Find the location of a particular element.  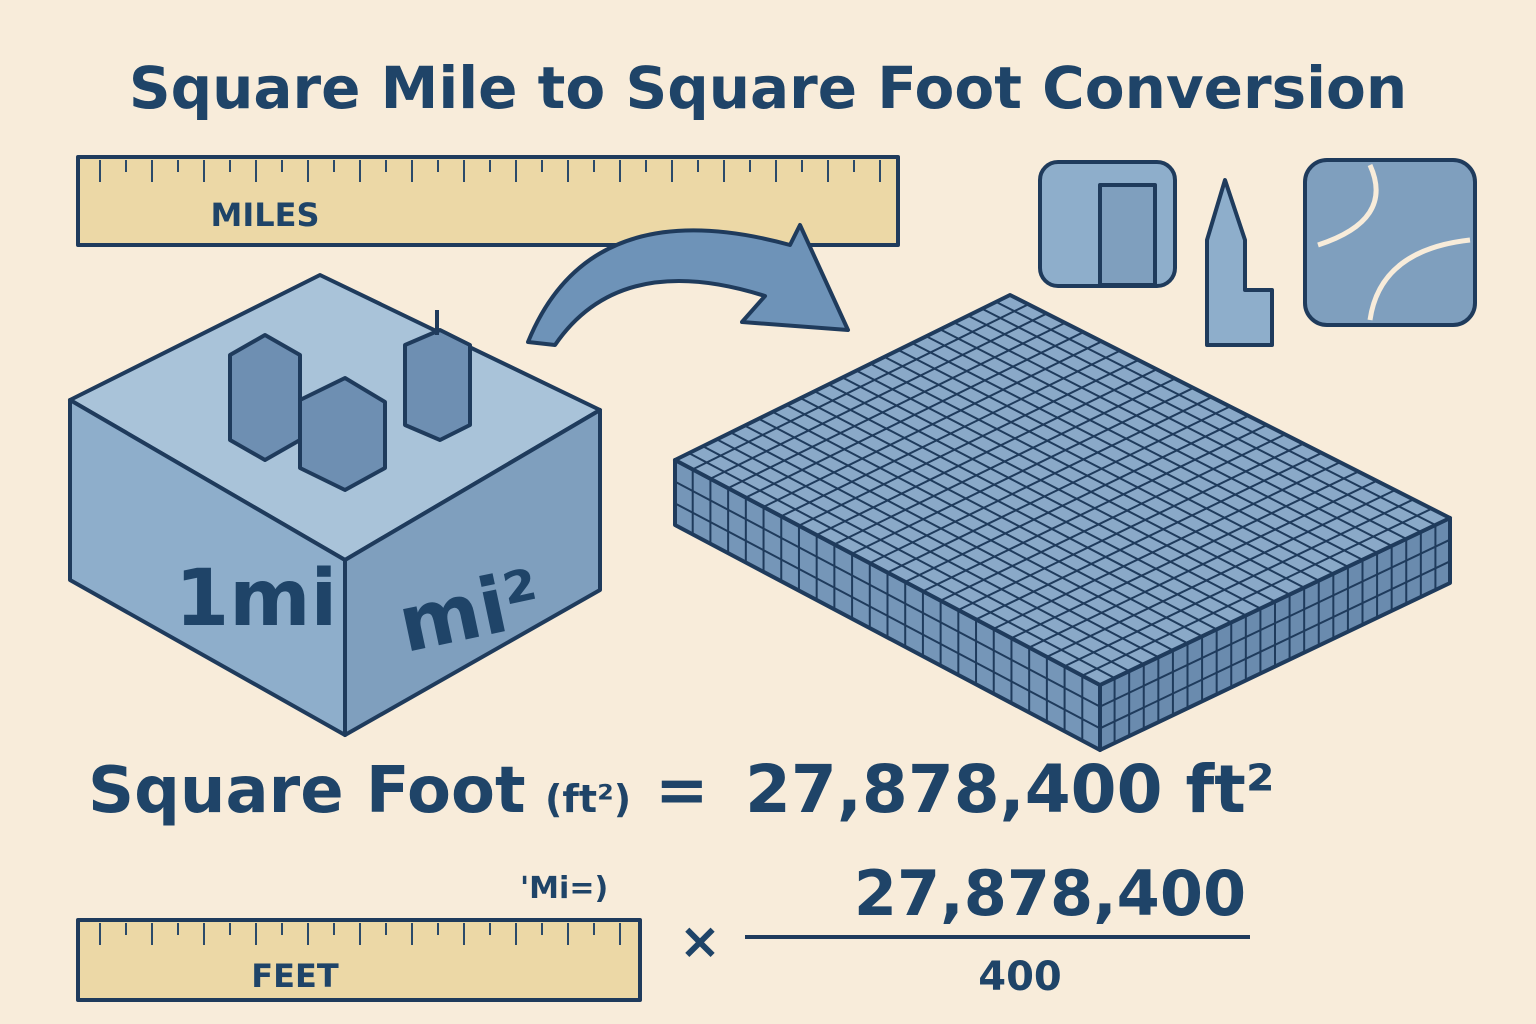

equation-equals: = is located at coordinates (682, 791).